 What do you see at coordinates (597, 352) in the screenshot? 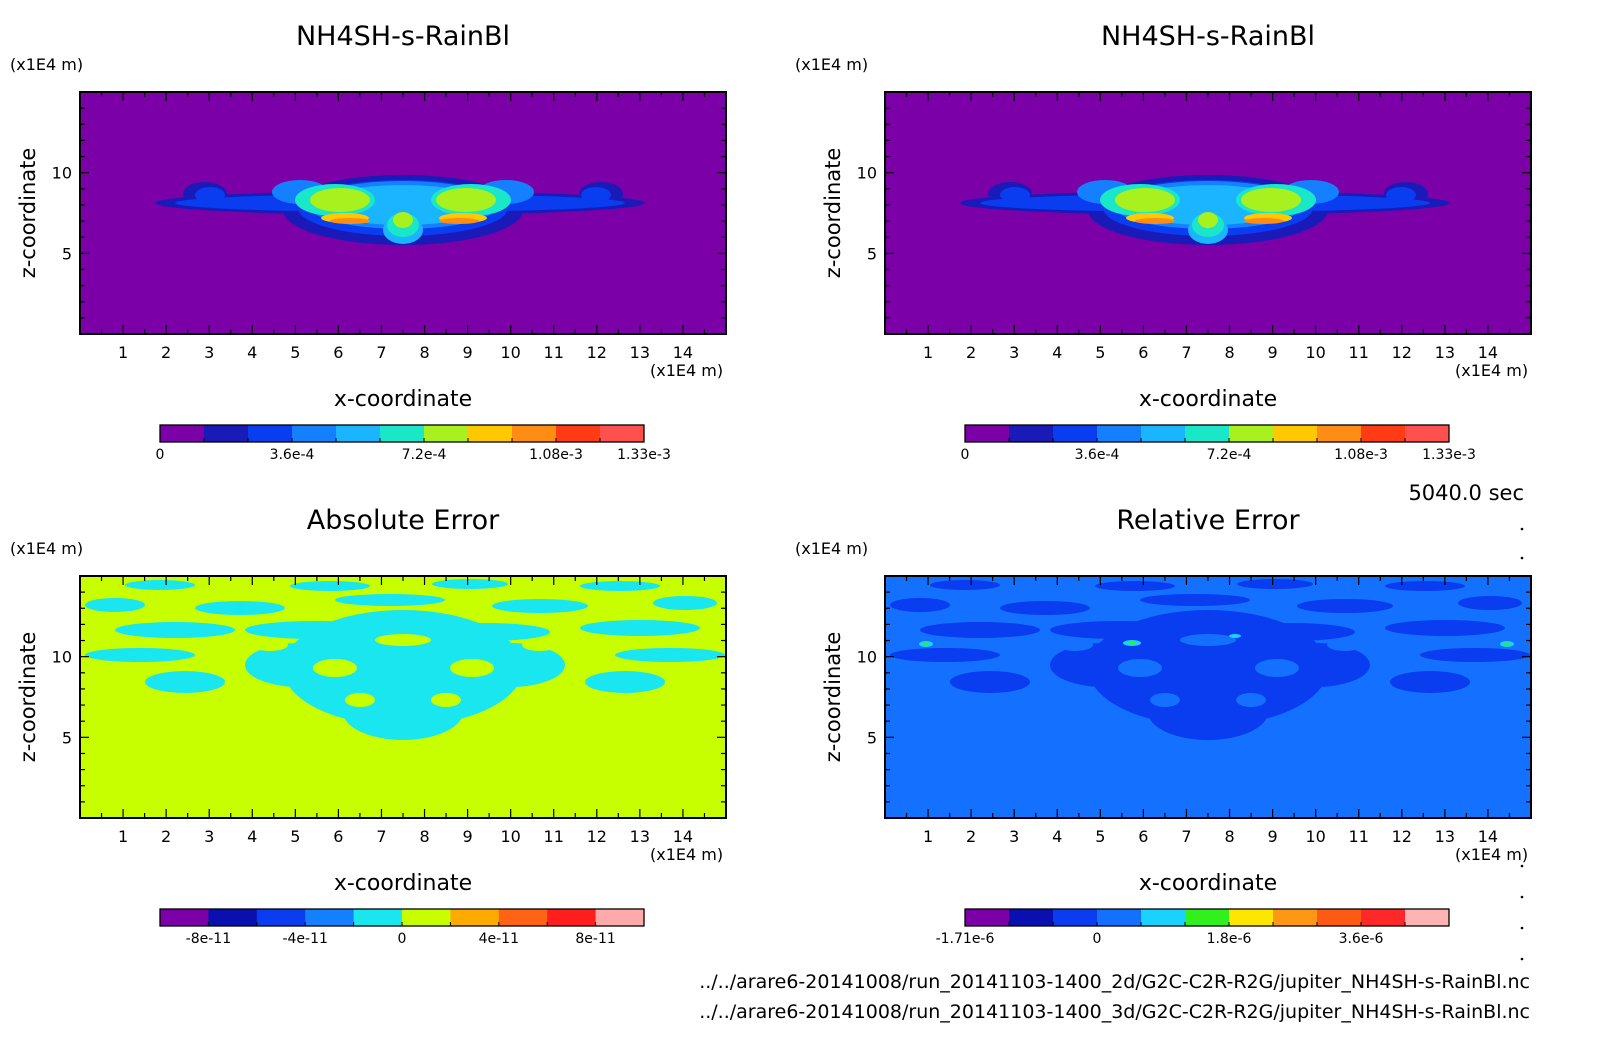
I see `x-tick-label: 12` at bounding box center [597, 352].